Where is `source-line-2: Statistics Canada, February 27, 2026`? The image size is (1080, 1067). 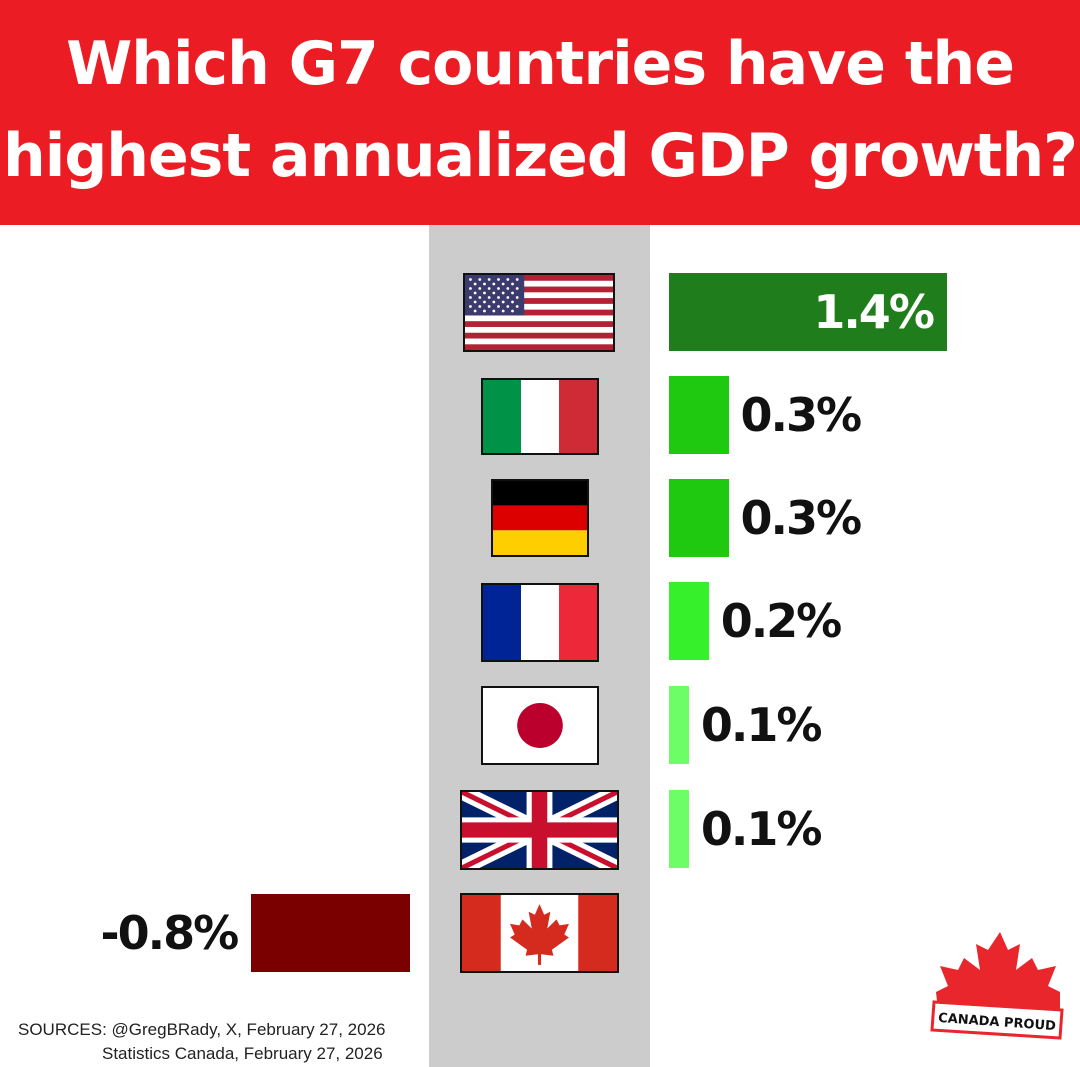 source-line-2: Statistics Canada, February 27, 2026 is located at coordinates (242, 1053).